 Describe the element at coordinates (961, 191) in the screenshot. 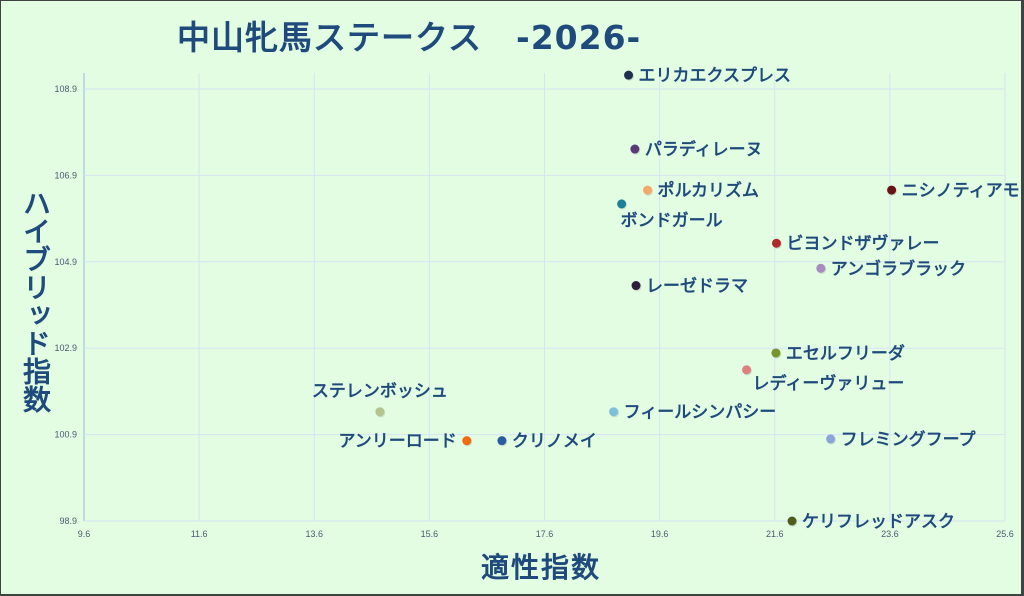

I see `point-label: ニシノティアモ` at that location.